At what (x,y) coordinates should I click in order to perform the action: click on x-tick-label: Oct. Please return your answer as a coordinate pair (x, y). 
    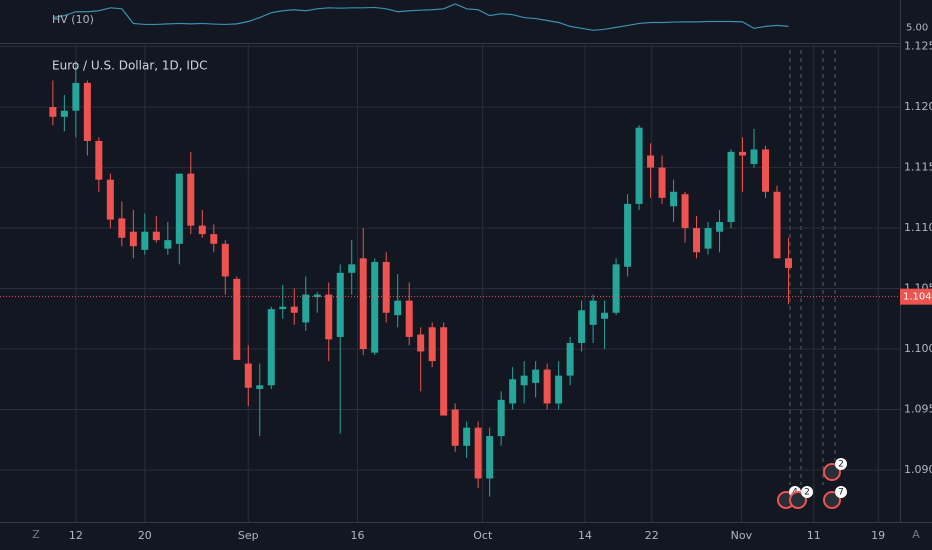
    Looking at the image, I should click on (483, 535).